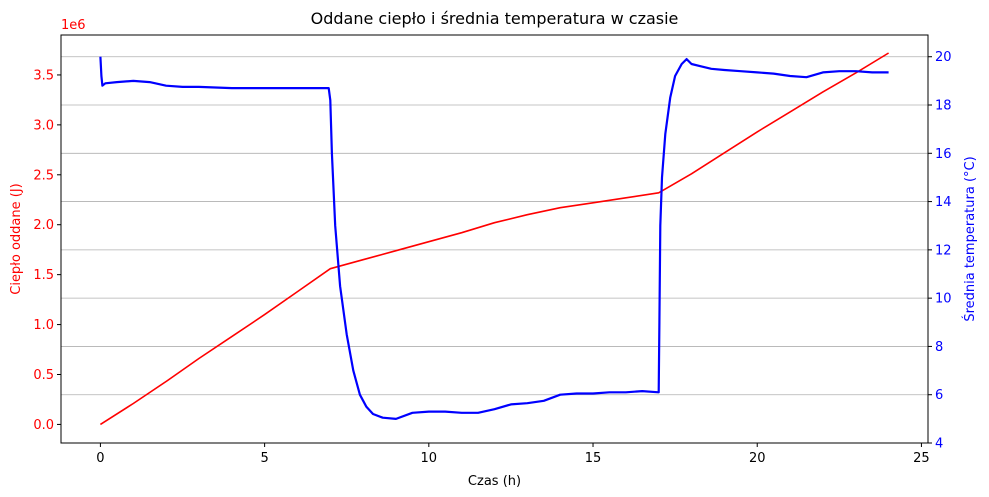 Image resolution: width=989 pixels, height=497 pixels. What do you see at coordinates (264, 458) in the screenshot?
I see `x-tick-label: 5` at bounding box center [264, 458].